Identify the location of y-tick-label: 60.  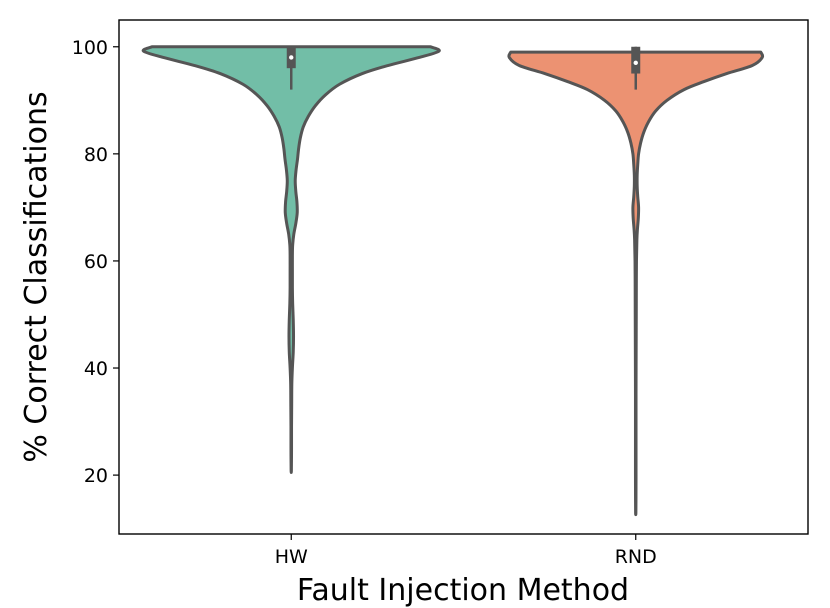
(96, 262).